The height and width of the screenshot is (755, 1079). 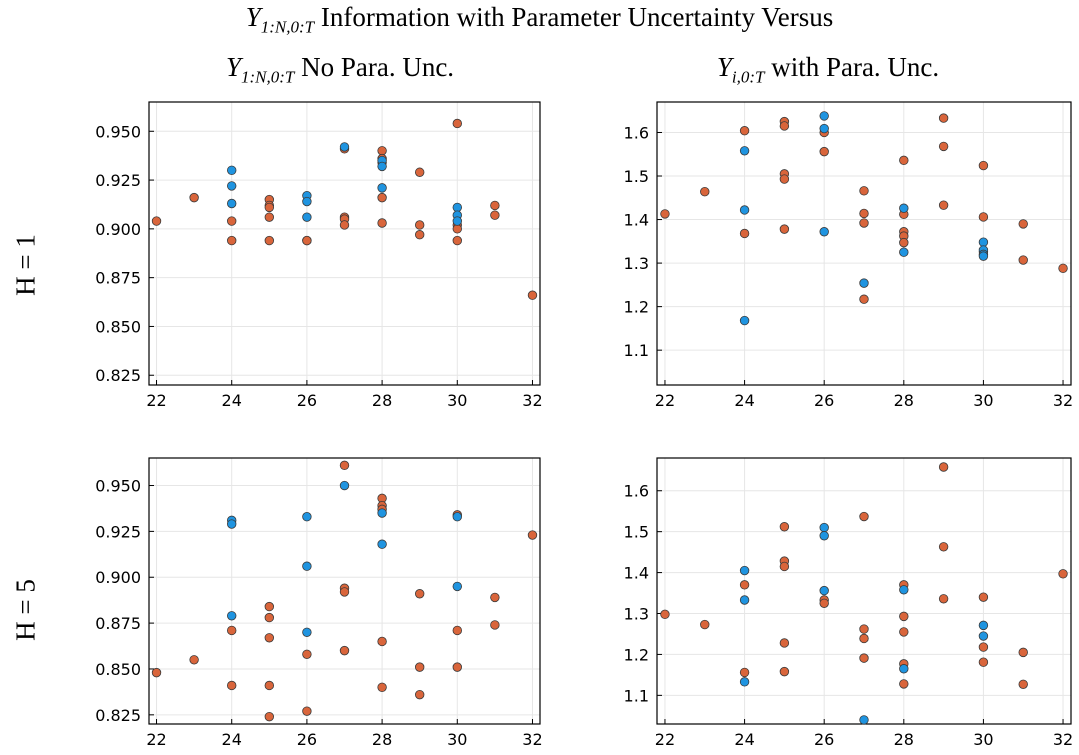 What do you see at coordinates (748, 77) in the screenshot?
I see `col-right-math-sub: i,0:T` at bounding box center [748, 77].